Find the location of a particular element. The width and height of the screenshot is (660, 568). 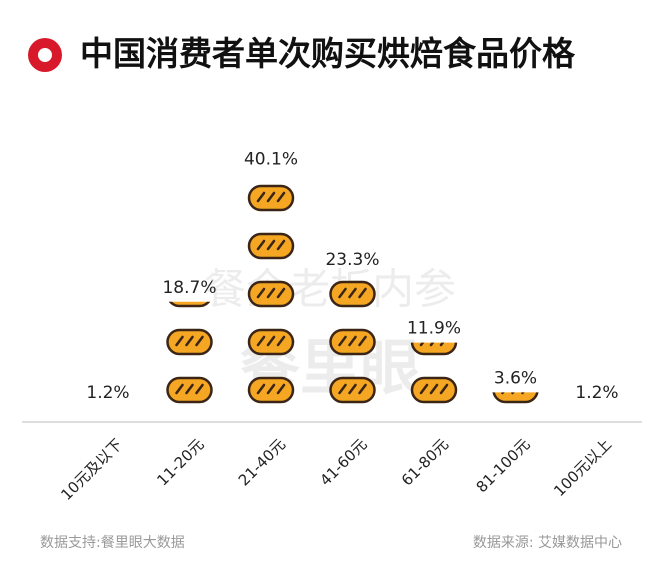

watermark: 餐企老板内参 is located at coordinates (330, 289).